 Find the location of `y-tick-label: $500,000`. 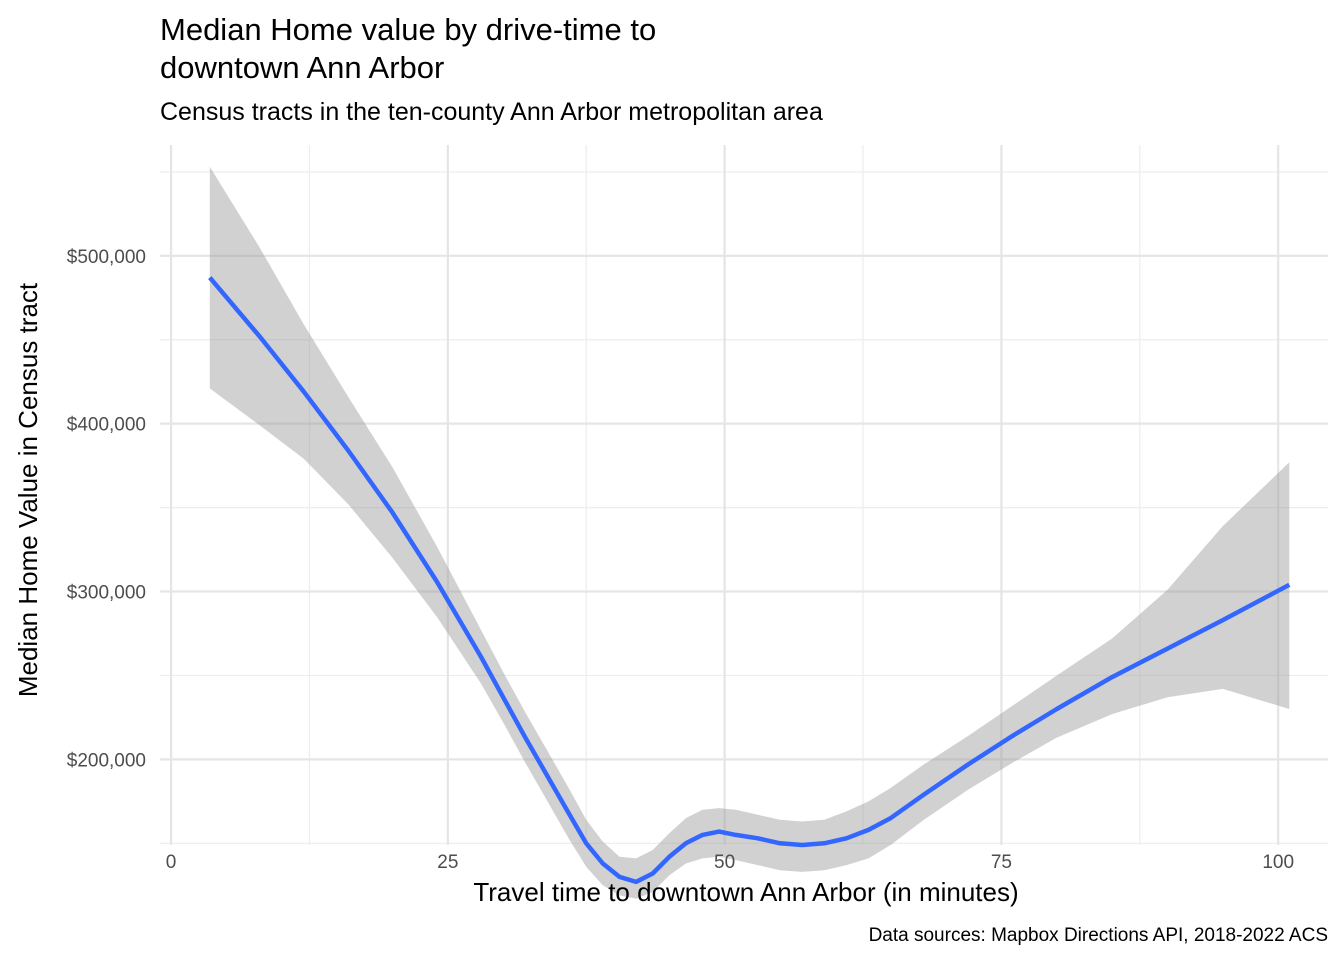

y-tick-label: $500,000 is located at coordinates (106, 257).